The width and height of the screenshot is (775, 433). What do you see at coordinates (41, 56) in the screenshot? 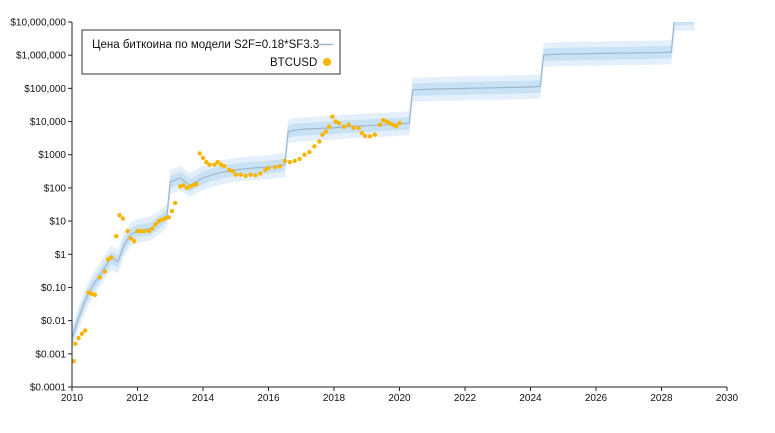
I see `y-tick-label: $1,000,000` at bounding box center [41, 56].